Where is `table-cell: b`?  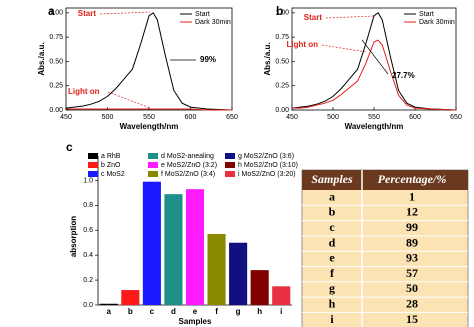 table-cell: b is located at coordinates (332, 212).